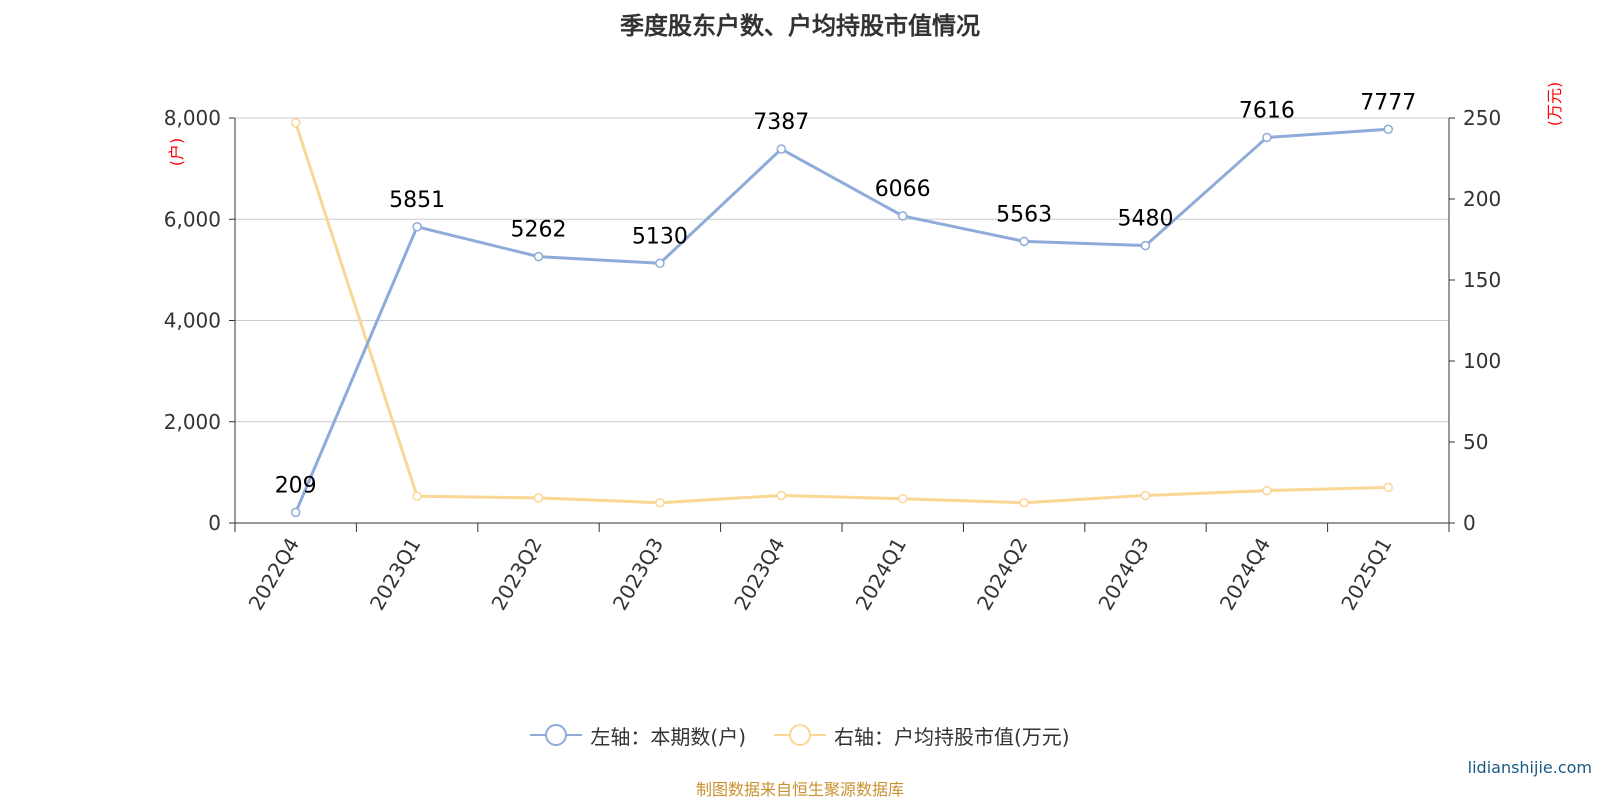 This screenshot has width=1600, height=800. Describe the element at coordinates (176, 152) in the screenshot. I see `left-axis-unit: (户)` at that location.